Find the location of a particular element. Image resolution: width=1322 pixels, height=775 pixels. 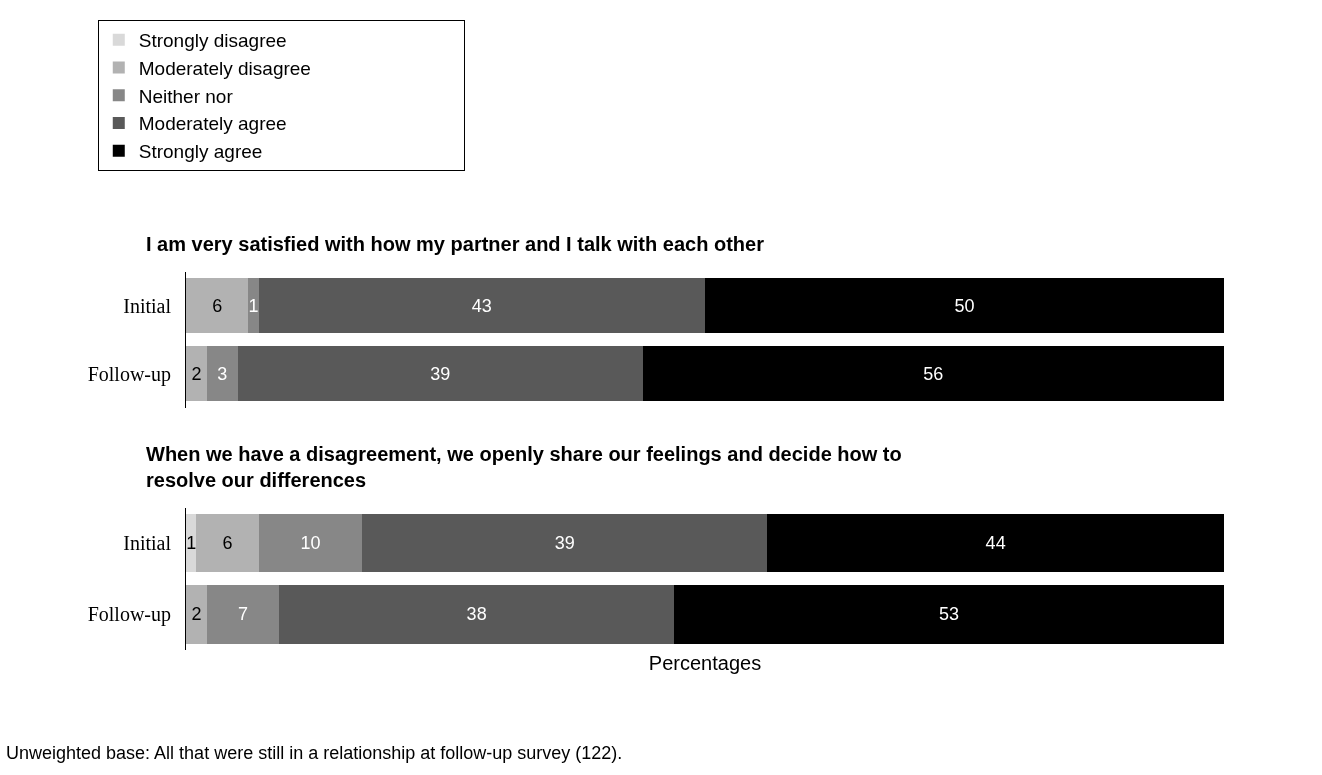

chart-title: When we have a disagreement, we openly share our feelings and decide how to resolve our differences is located at coordinates (524, 467).